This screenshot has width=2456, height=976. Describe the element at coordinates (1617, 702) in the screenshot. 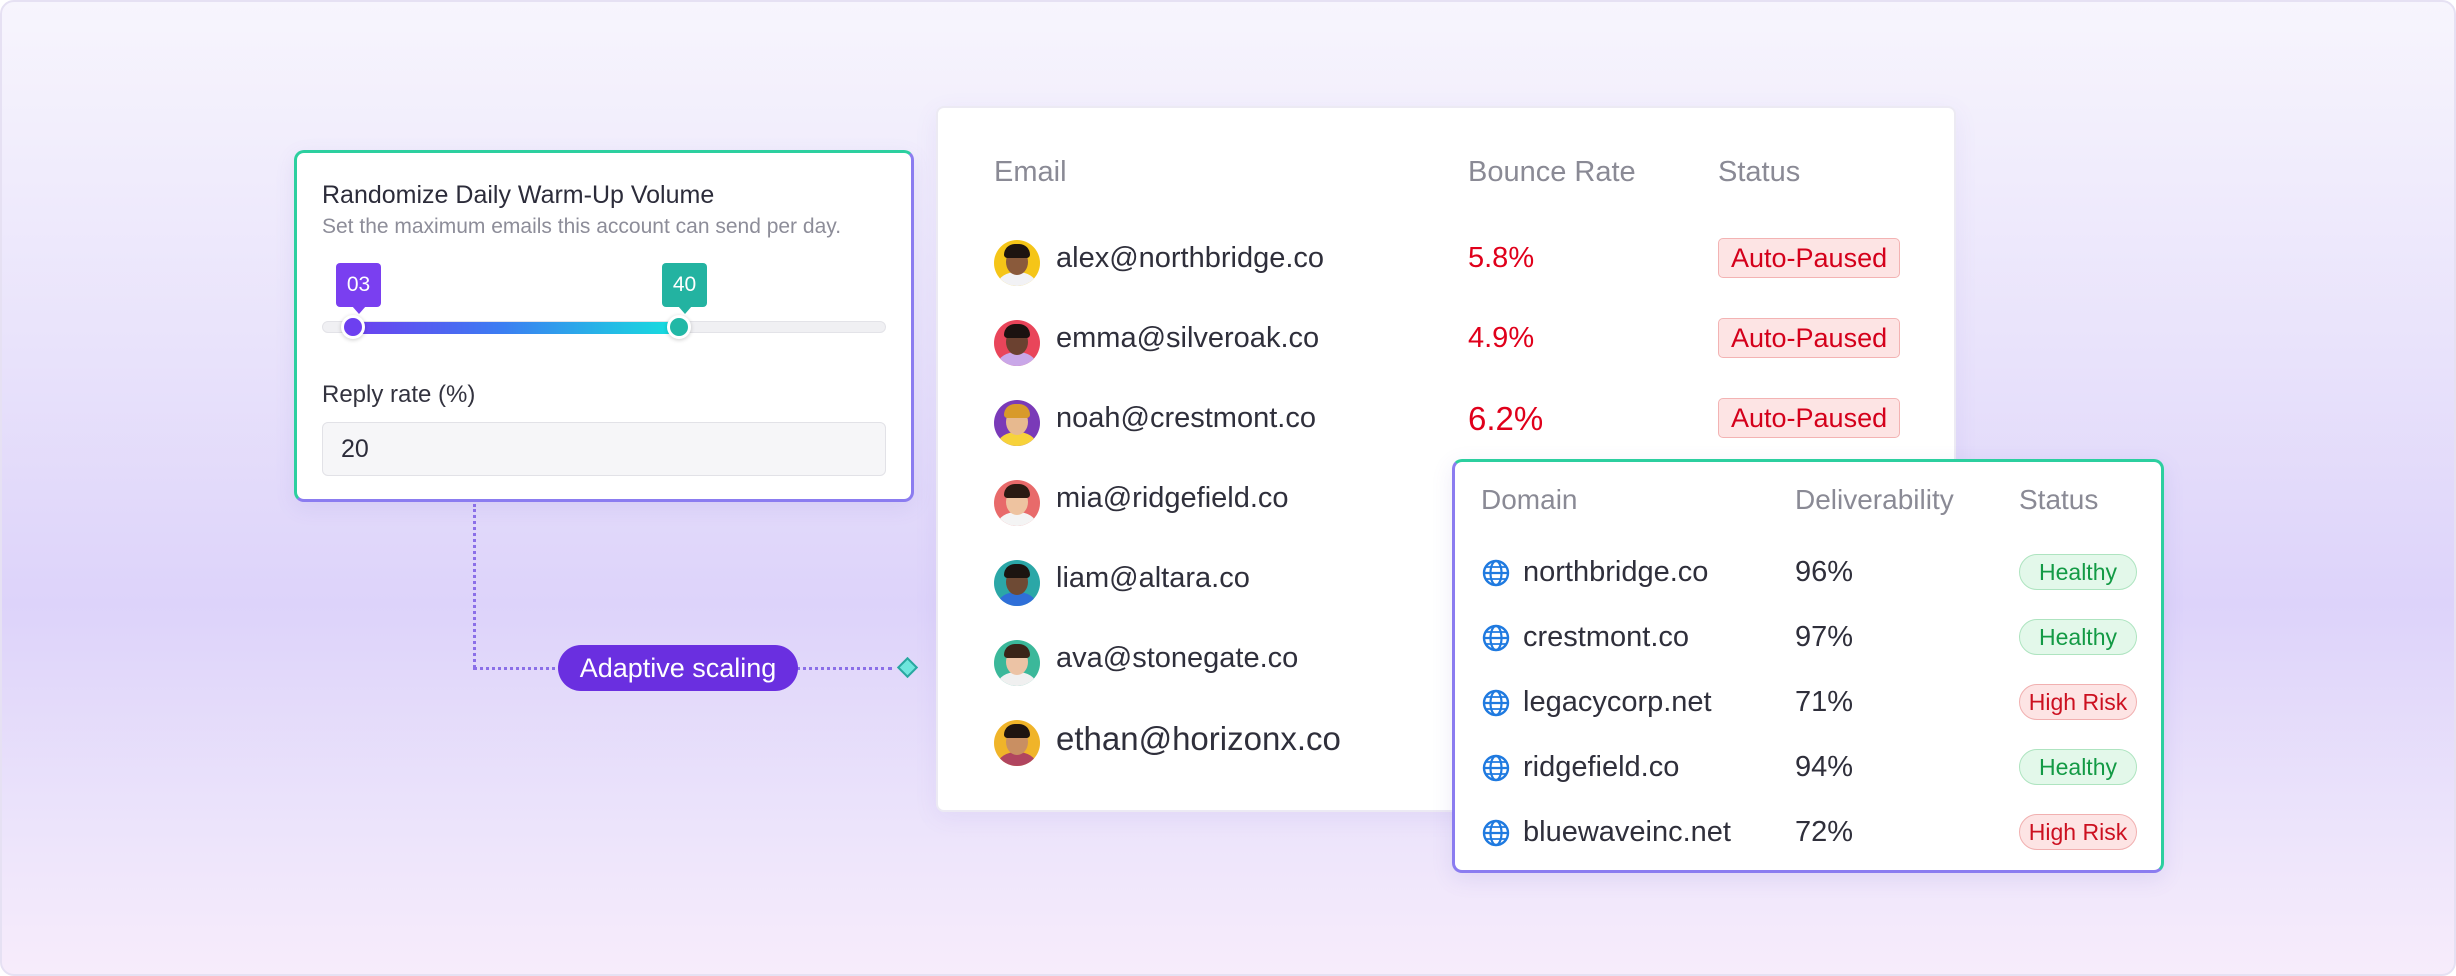

I see `domain-name: legacycorp.net` at that location.